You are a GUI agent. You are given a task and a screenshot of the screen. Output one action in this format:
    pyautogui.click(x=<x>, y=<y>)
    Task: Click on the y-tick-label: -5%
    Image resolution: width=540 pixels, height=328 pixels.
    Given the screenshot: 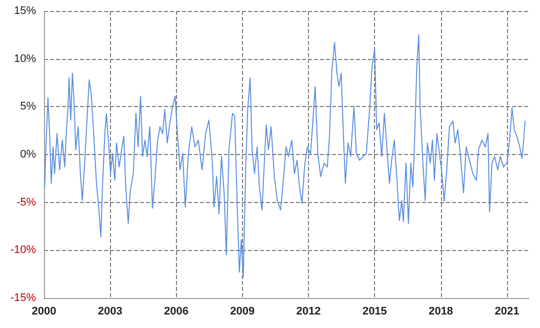 What is the action you would take?
    pyautogui.click(x=26, y=202)
    